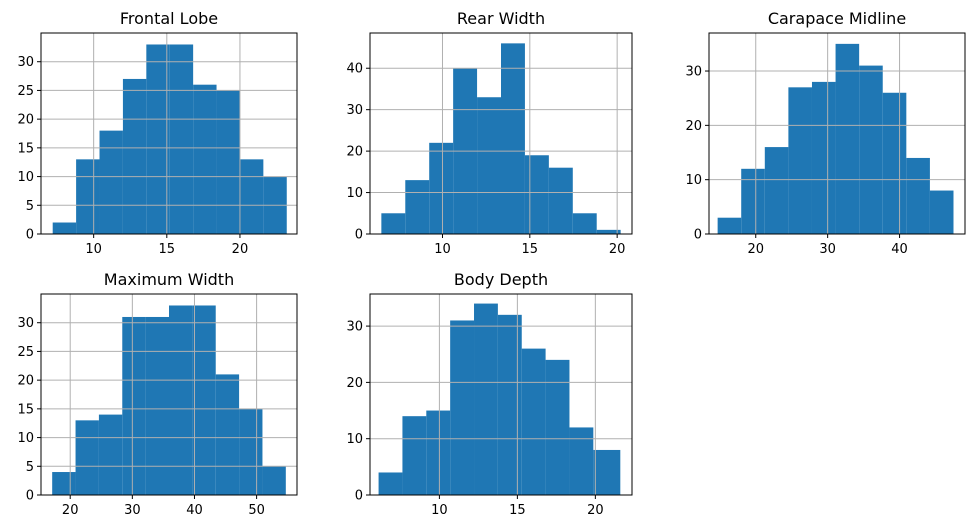  I want to click on chart-title: Rear Width, so click(501, 18).